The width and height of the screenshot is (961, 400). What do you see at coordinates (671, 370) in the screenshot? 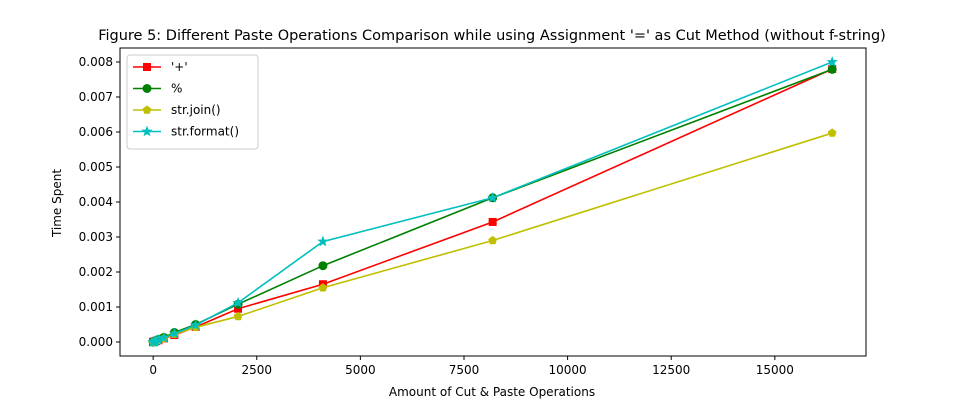
I see `x-tick-label: 12500` at bounding box center [671, 370].